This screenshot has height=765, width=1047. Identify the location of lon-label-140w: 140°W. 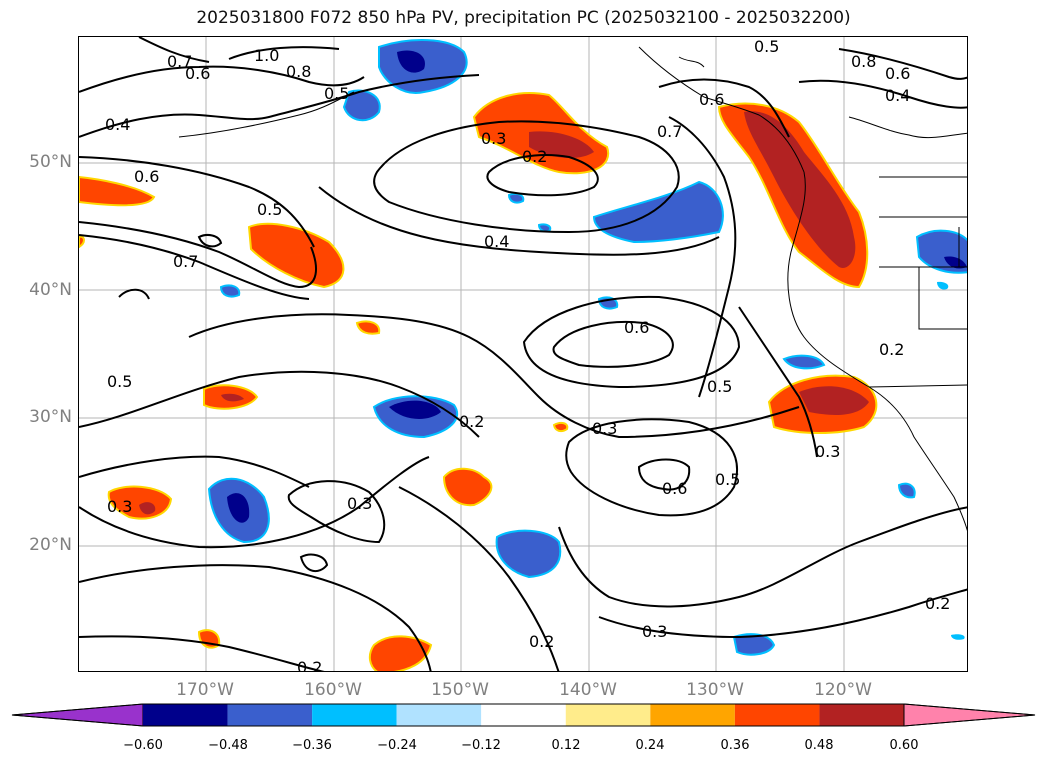
(588, 690).